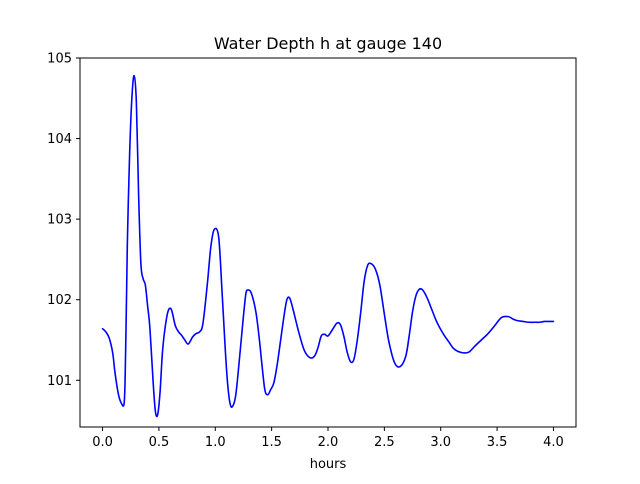  I want to click on x-tick-label: 1.5, so click(271, 442).